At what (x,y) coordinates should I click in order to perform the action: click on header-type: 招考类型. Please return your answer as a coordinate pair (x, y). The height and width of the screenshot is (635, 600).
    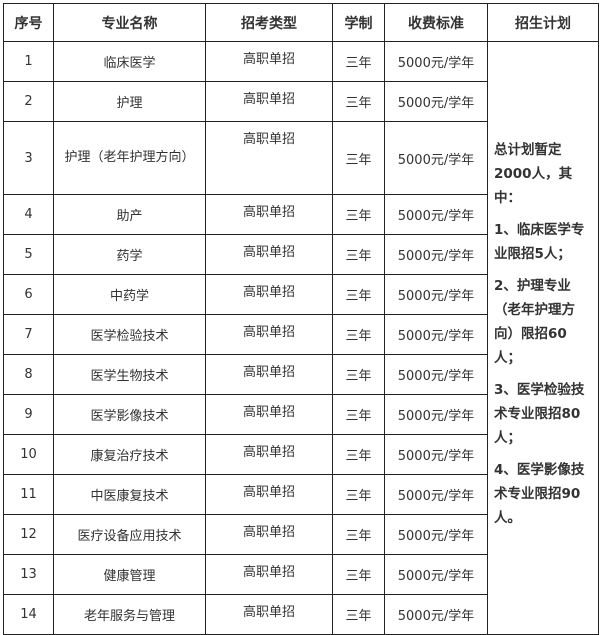
    Looking at the image, I should click on (269, 22).